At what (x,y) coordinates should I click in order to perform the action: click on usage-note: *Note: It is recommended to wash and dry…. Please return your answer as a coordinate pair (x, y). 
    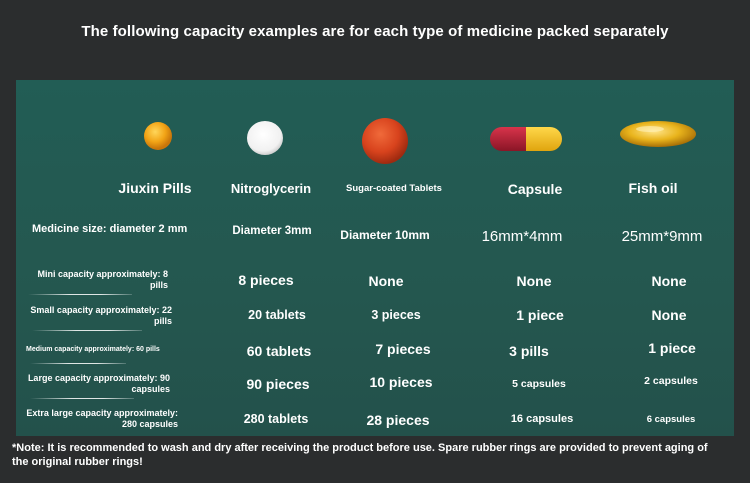
    Looking at the image, I should click on (360, 455).